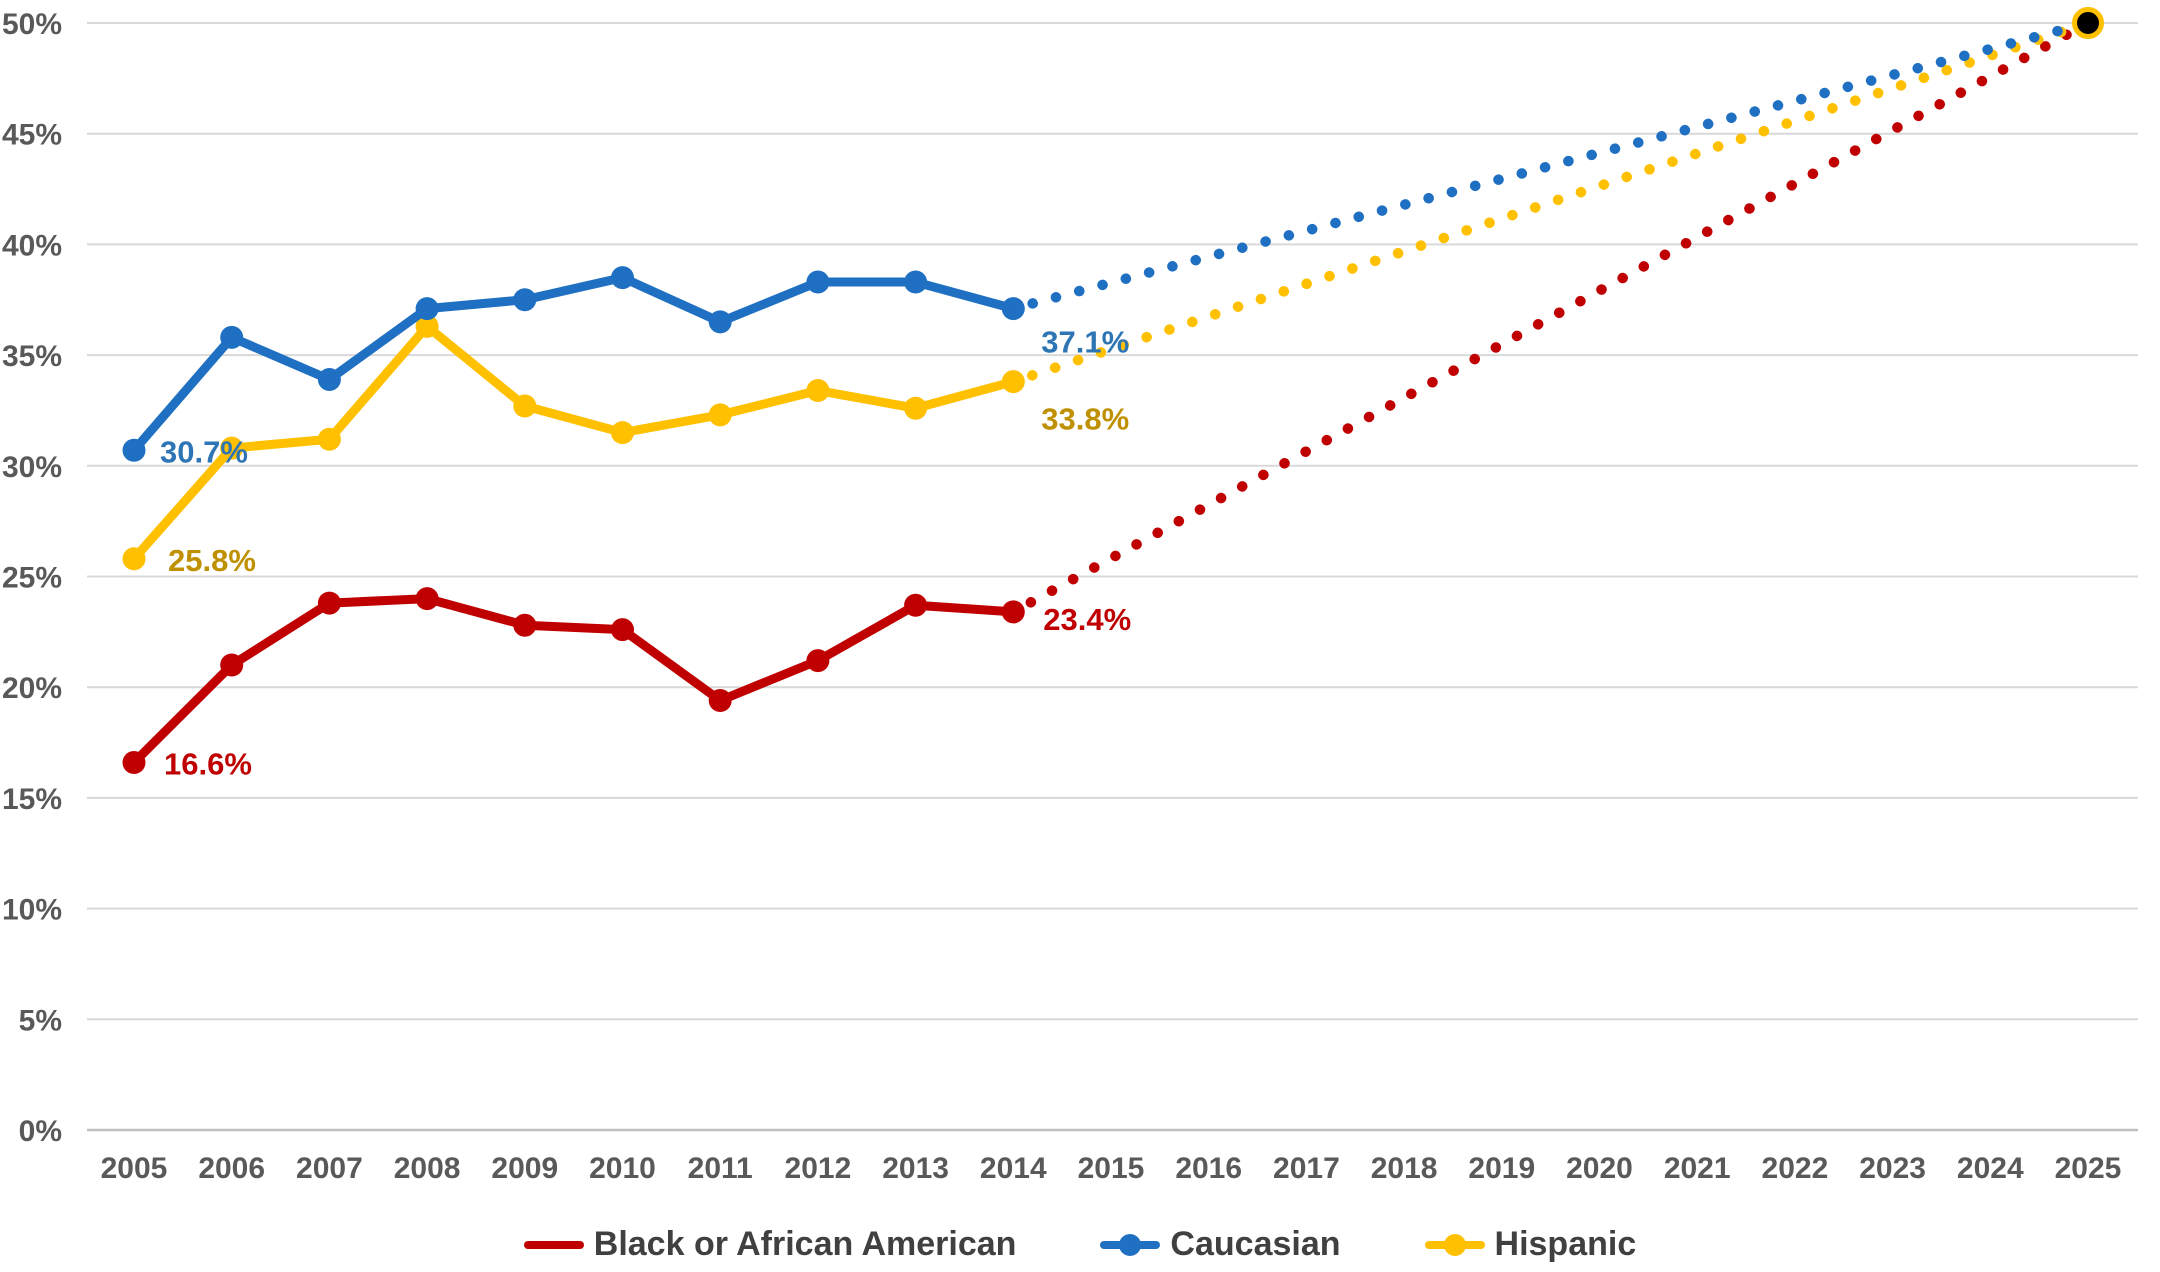 This screenshot has width=2160, height=1272. Describe the element at coordinates (2088, 23) in the screenshot. I see `projection-target-point` at that location.